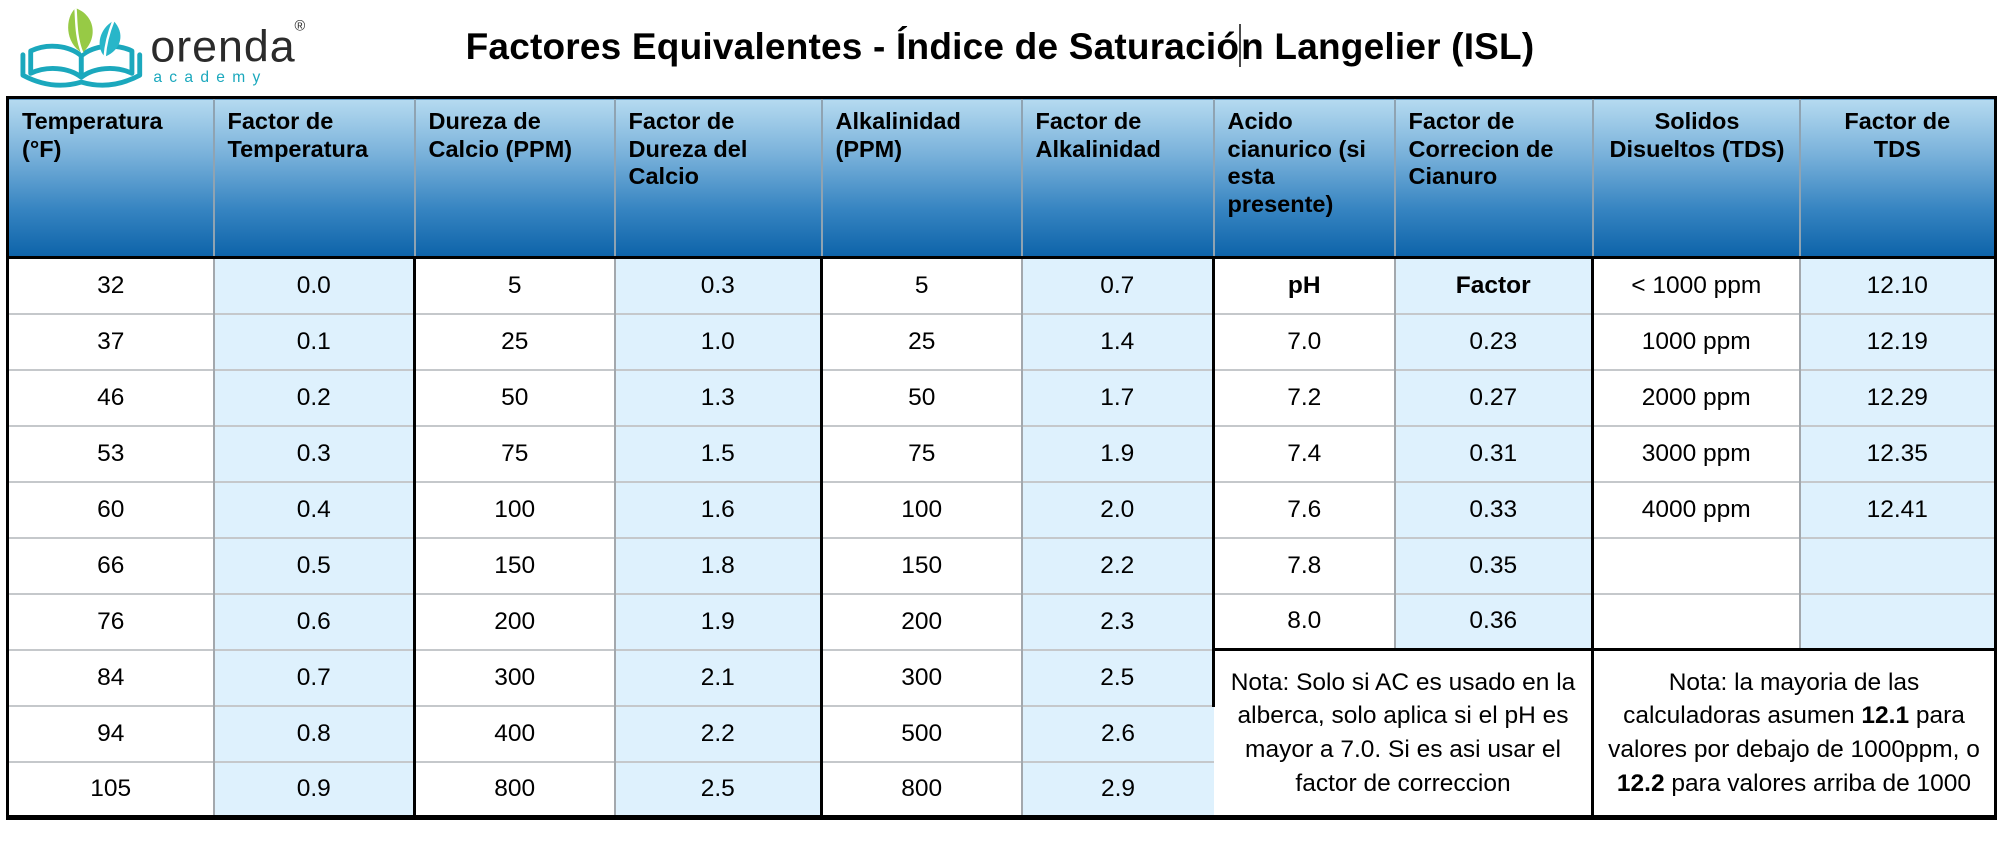  What do you see at coordinates (314, 565) in the screenshot?
I see `table-cell: 0.5` at bounding box center [314, 565].